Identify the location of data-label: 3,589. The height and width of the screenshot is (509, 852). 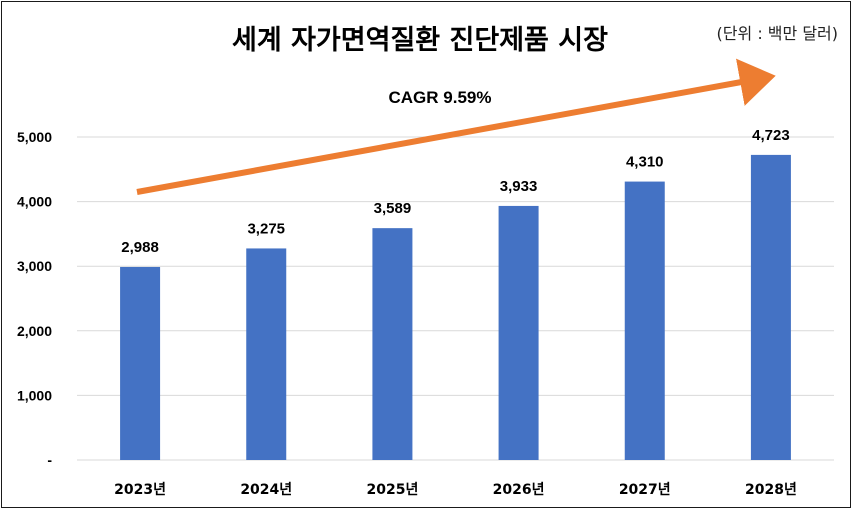
(393, 208).